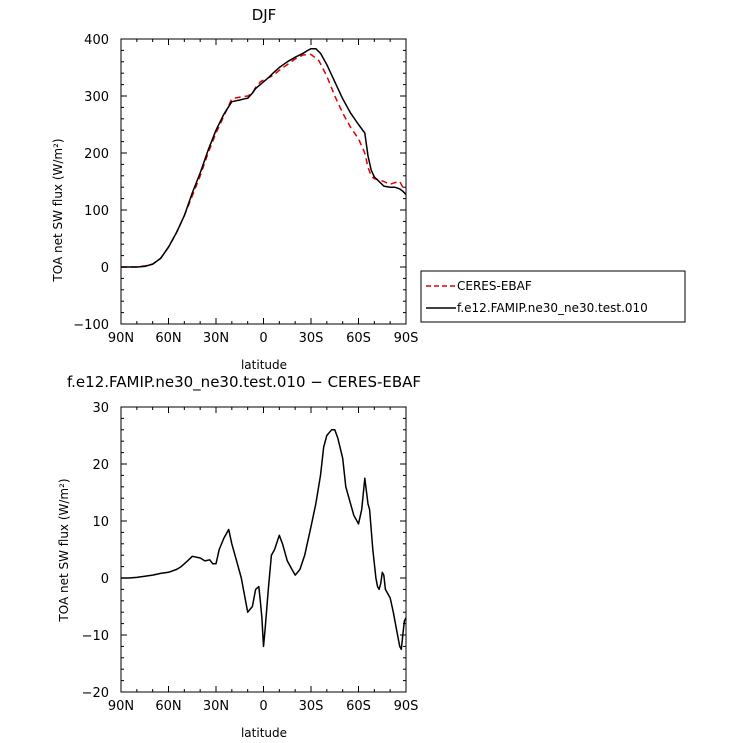  I want to click on bottom-y-tick-label: 30, so click(100, 408).